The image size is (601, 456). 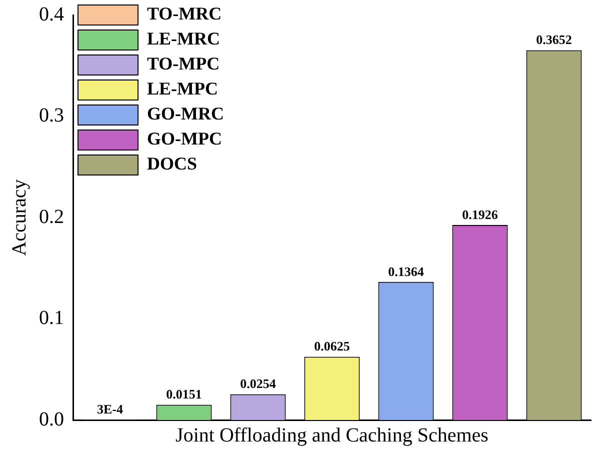 I want to click on legend-label: GO-MRC, so click(x=185, y=114).